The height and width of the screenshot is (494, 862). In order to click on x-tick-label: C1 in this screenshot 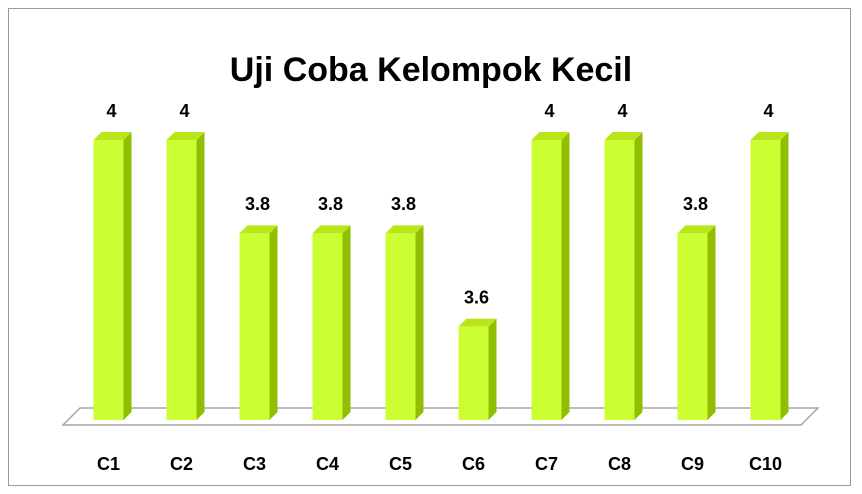, I will do `click(108, 464)`.